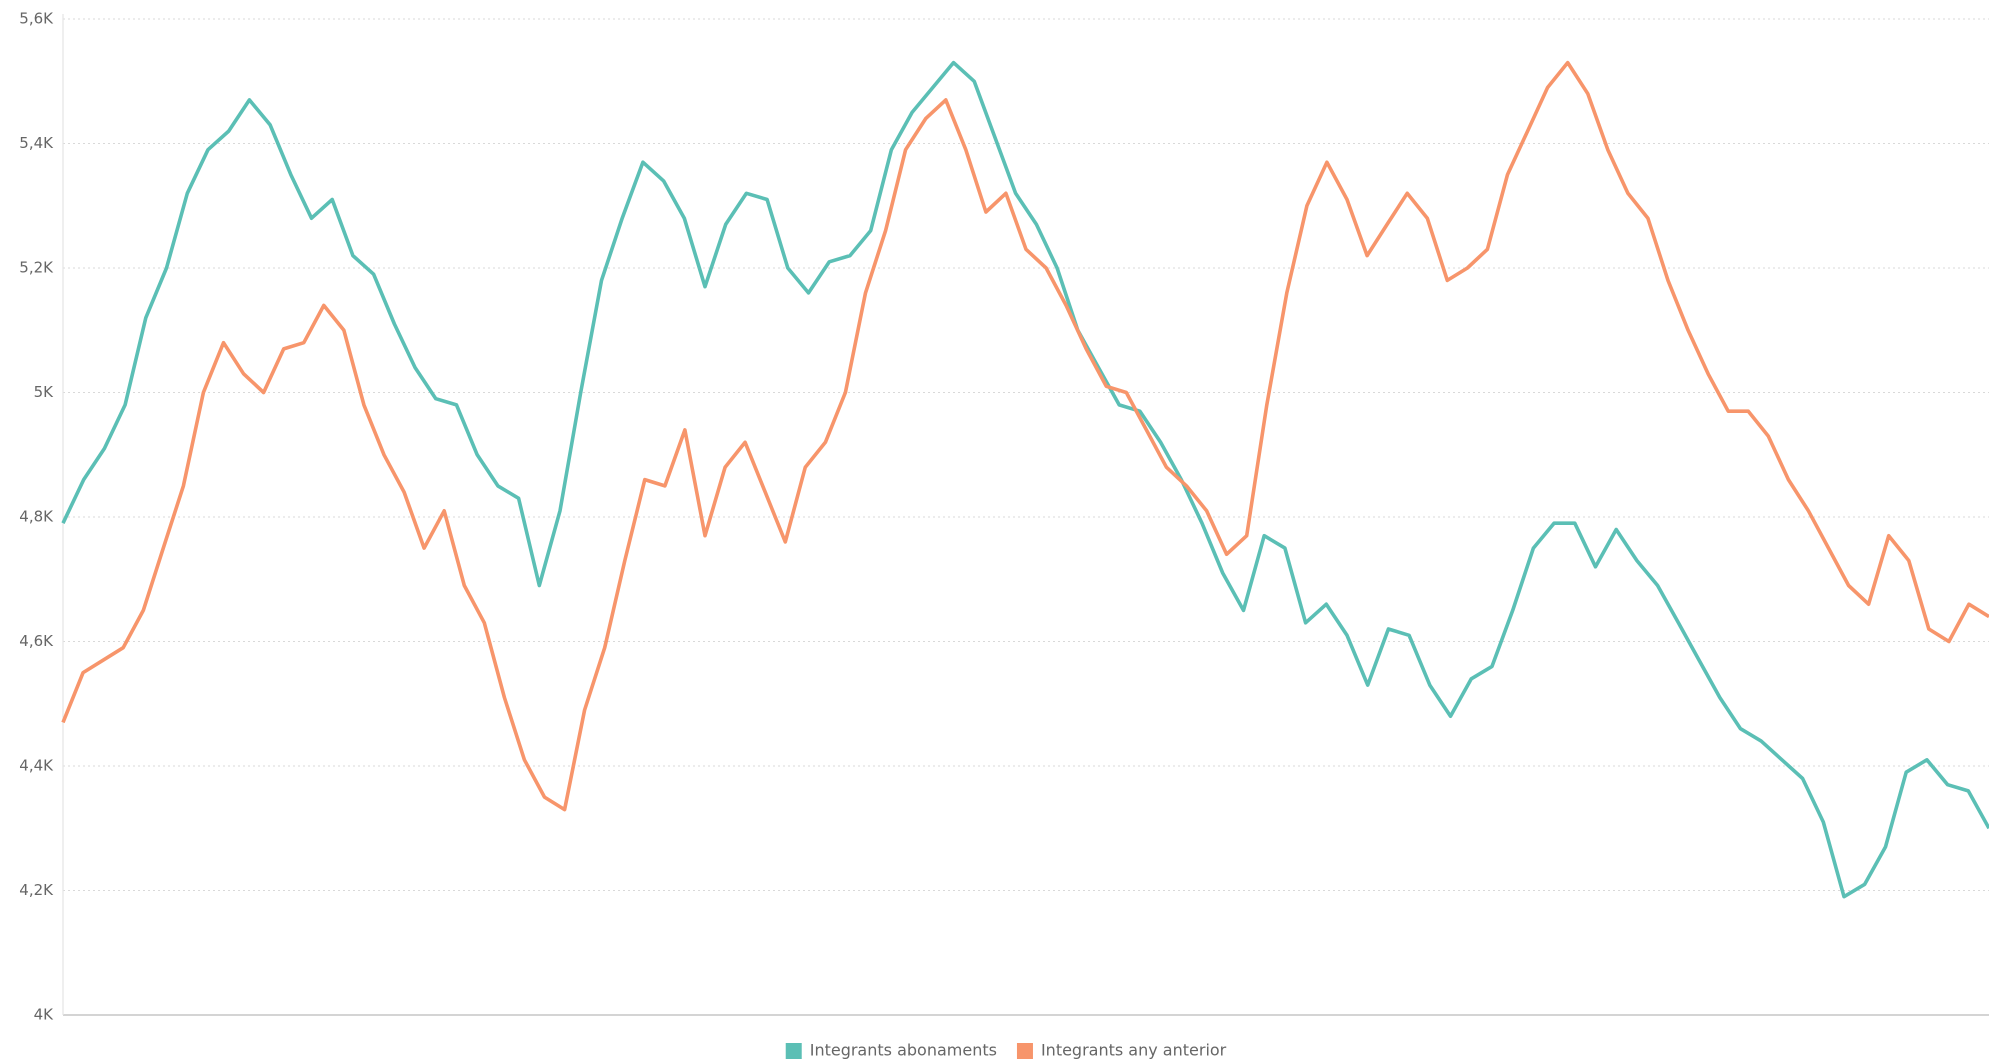 The image size is (1989, 1063). What do you see at coordinates (1134, 1050) in the screenshot?
I see `legend-label: Integrants any anterior` at bounding box center [1134, 1050].